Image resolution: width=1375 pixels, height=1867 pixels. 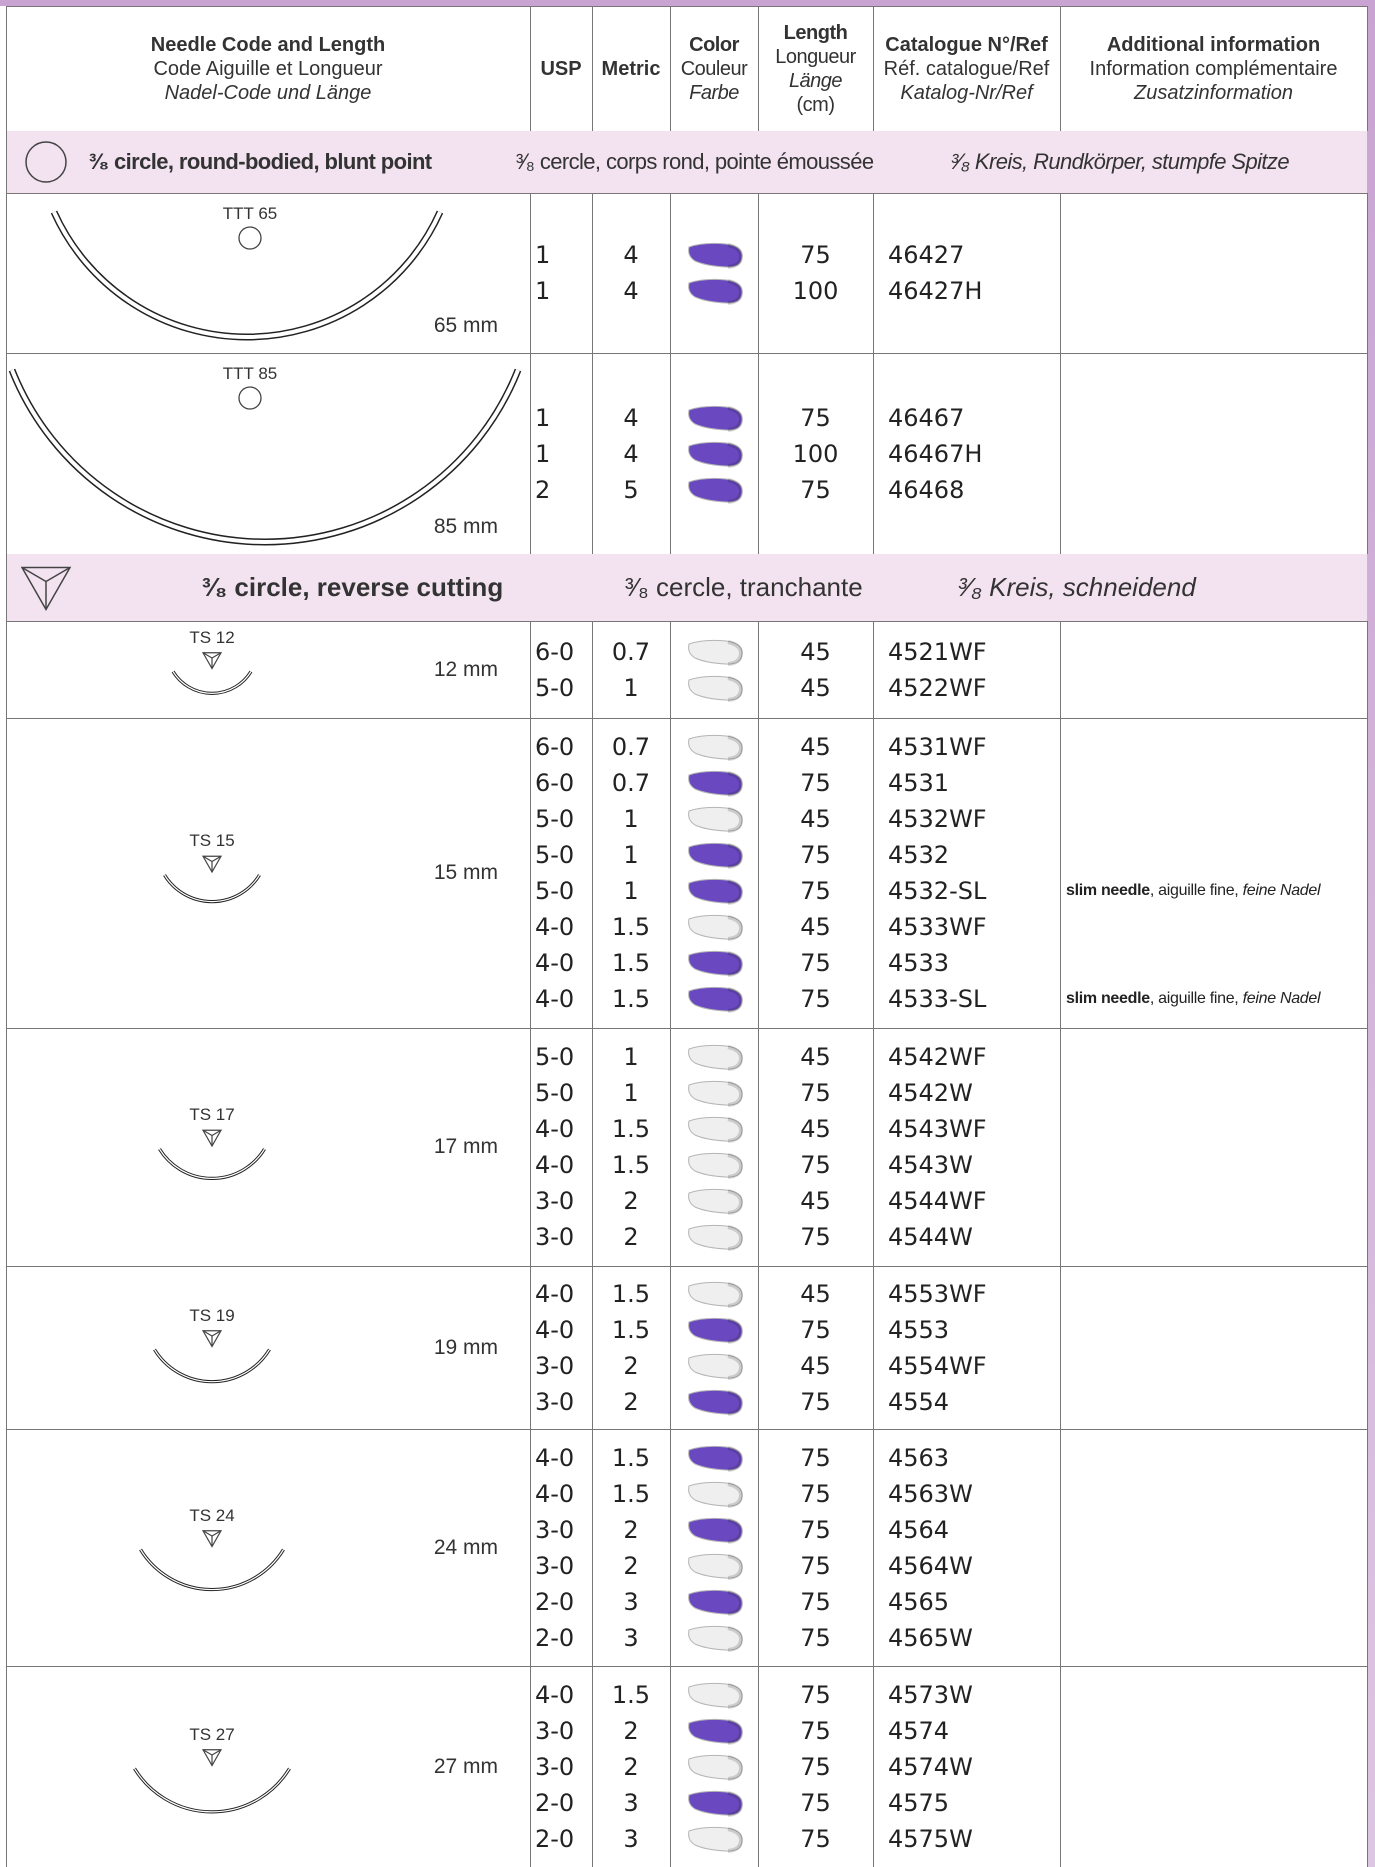 What do you see at coordinates (937, 1057) in the screenshot?
I see `catalogue-ref: 4542WF` at bounding box center [937, 1057].